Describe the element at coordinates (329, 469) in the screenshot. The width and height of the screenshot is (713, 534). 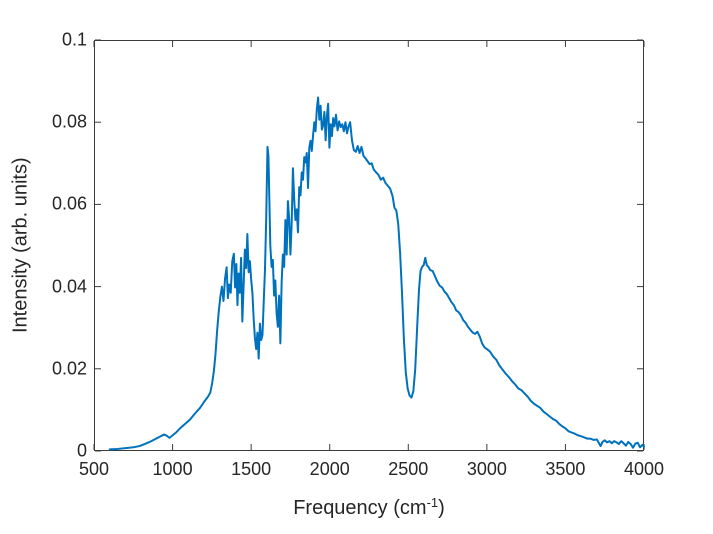
I see `x-tick-label: 2000` at that location.